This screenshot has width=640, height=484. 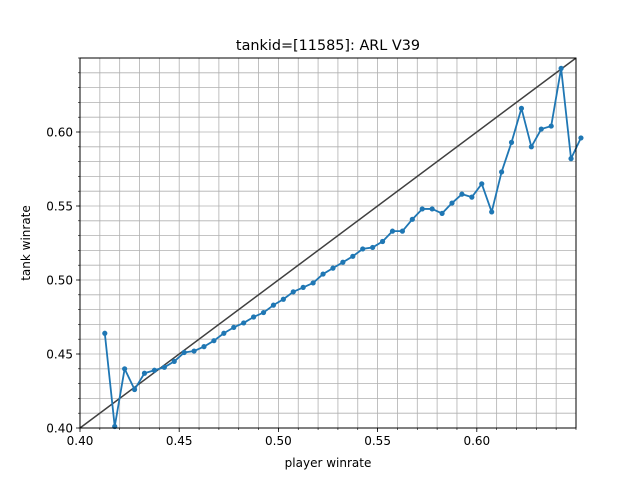 What do you see at coordinates (59, 133) in the screenshot?
I see `y-tick-label: 0.60` at bounding box center [59, 133].